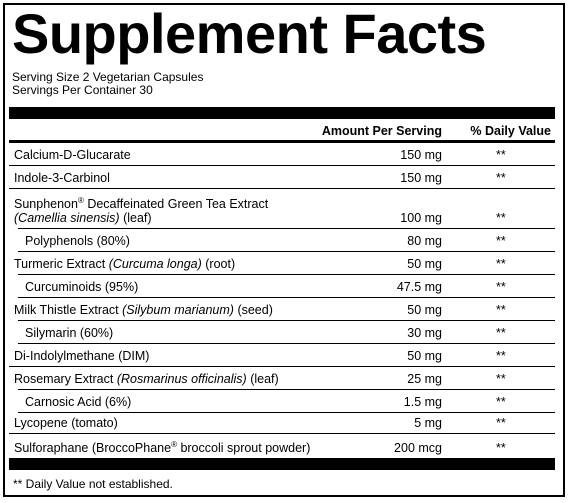 Image resolution: width=570 pixels, height=503 pixels. What do you see at coordinates (249, 33) in the screenshot?
I see `label-title: Supplement Facts` at bounding box center [249, 33].